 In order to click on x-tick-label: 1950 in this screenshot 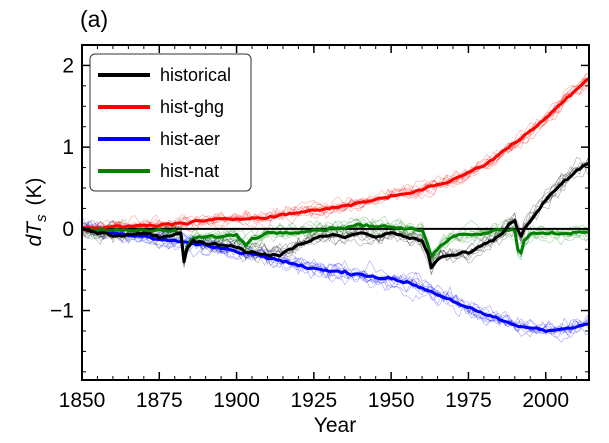, I will do `click(391, 400)`.